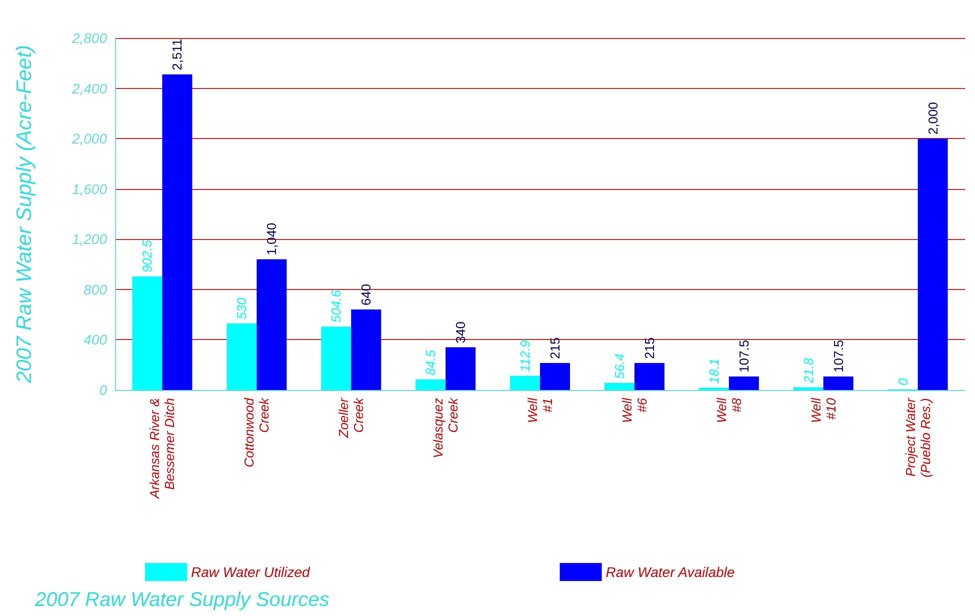  Describe the element at coordinates (460, 333) in the screenshot. I see `data-label: 340` at that location.